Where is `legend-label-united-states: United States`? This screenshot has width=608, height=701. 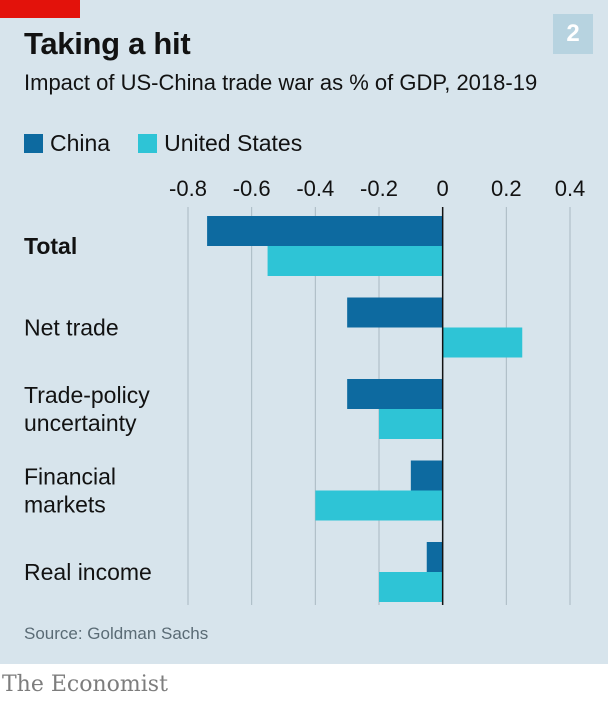
legend-label-united-states: United States is located at coordinates (233, 142).